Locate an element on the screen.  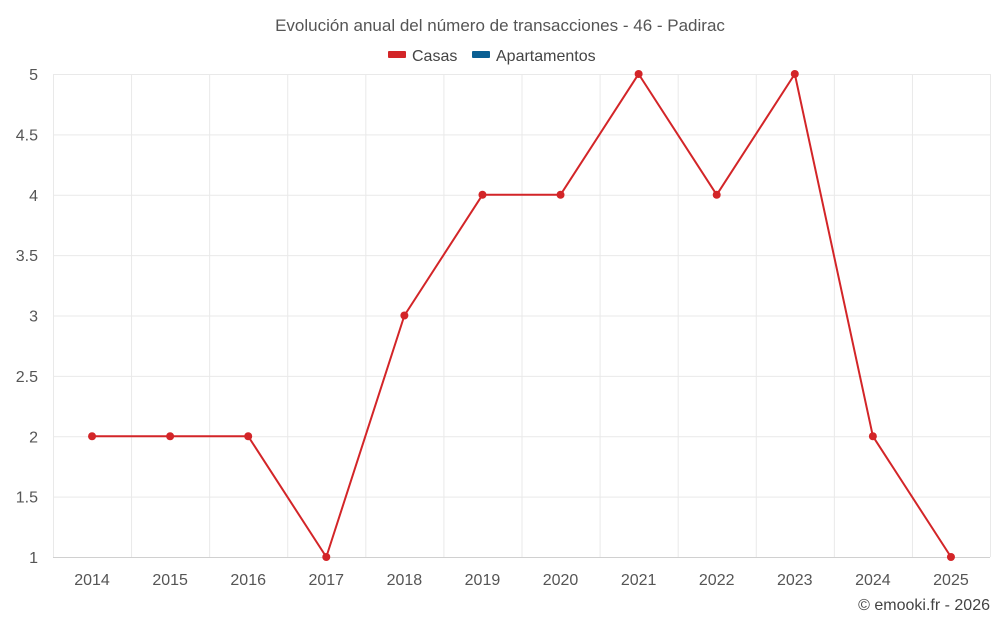
x-tick-label: 2020 is located at coordinates (561, 580).